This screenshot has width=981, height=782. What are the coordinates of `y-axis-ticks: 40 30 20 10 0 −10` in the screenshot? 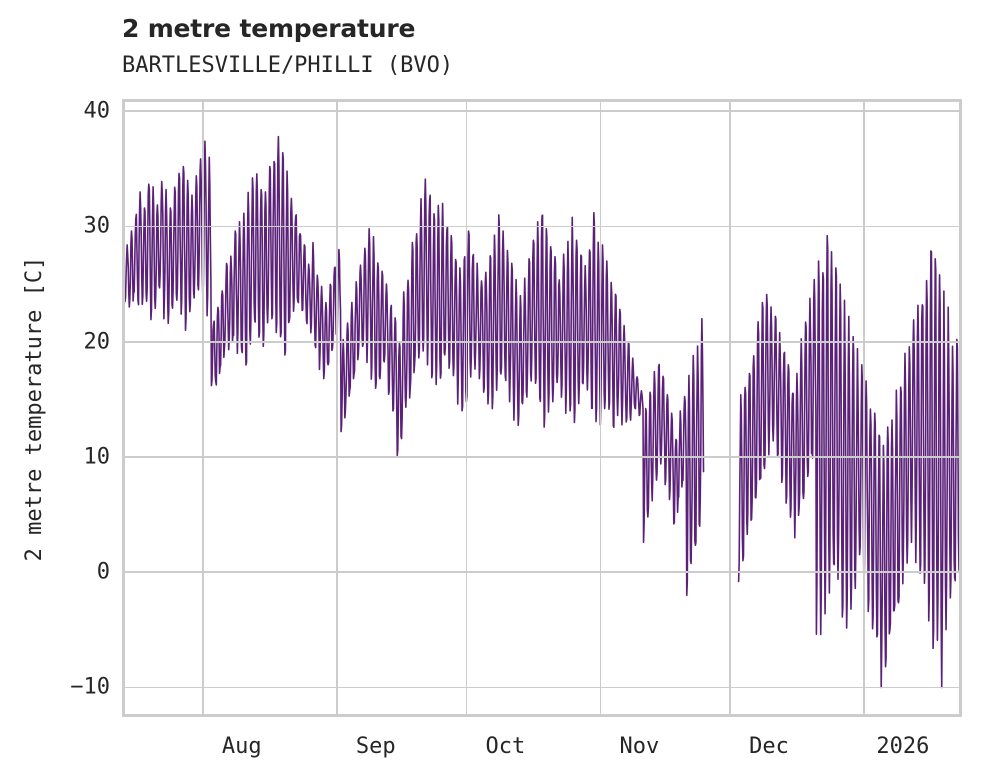 It's located at (55, 408).